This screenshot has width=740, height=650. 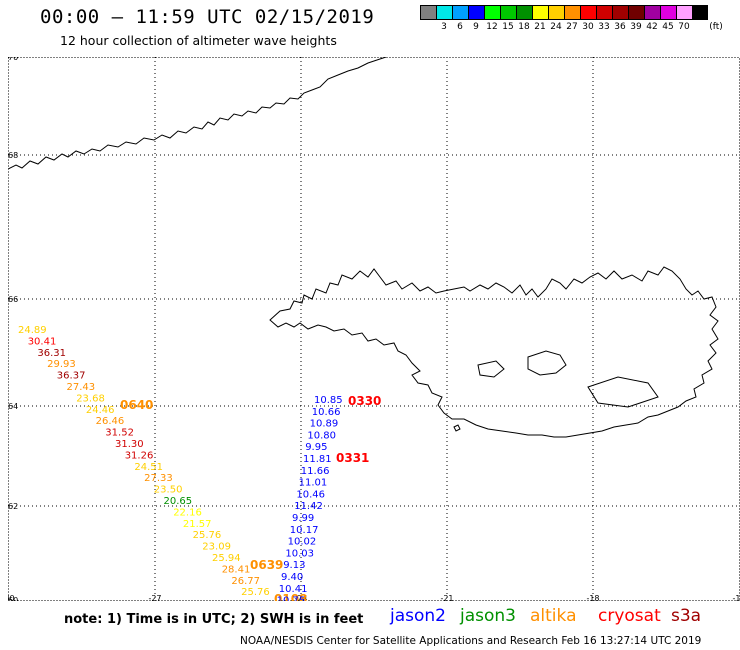 What do you see at coordinates (316, 447) in the screenshot?
I see `wave-height-label: 9.95` at bounding box center [316, 447].